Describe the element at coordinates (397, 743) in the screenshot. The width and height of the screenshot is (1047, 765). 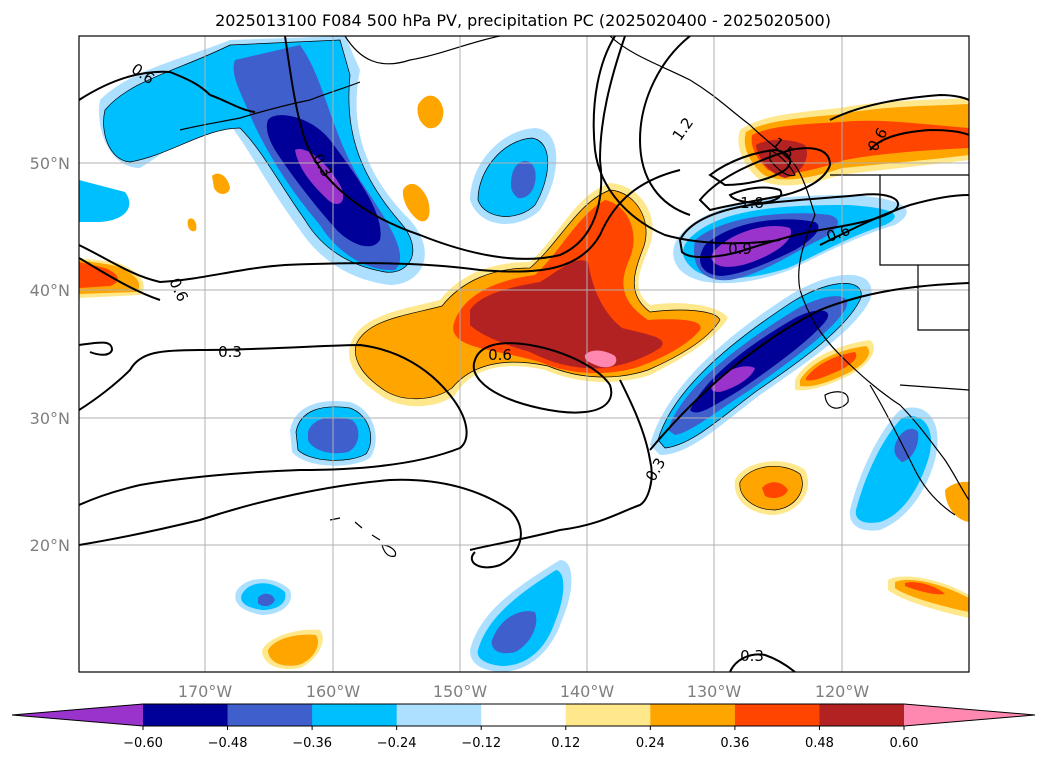
I see `colorbar-tick-label: −0.24` at that location.